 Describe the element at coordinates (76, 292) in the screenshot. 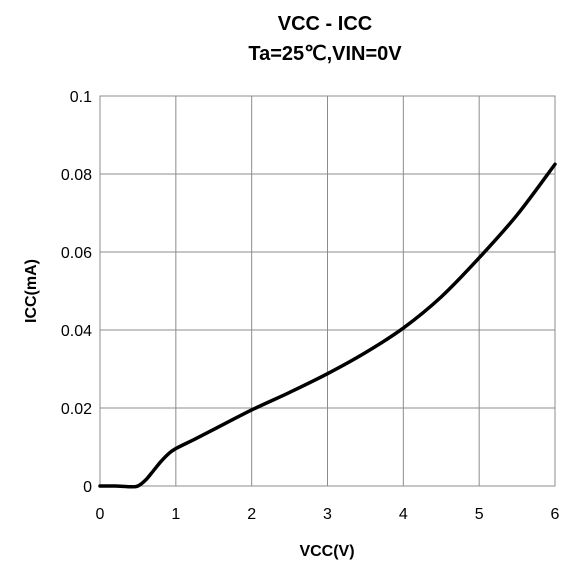

I see `y-tick-labels: 0 0.02 0.04 0.06 0.08 0.1` at that location.